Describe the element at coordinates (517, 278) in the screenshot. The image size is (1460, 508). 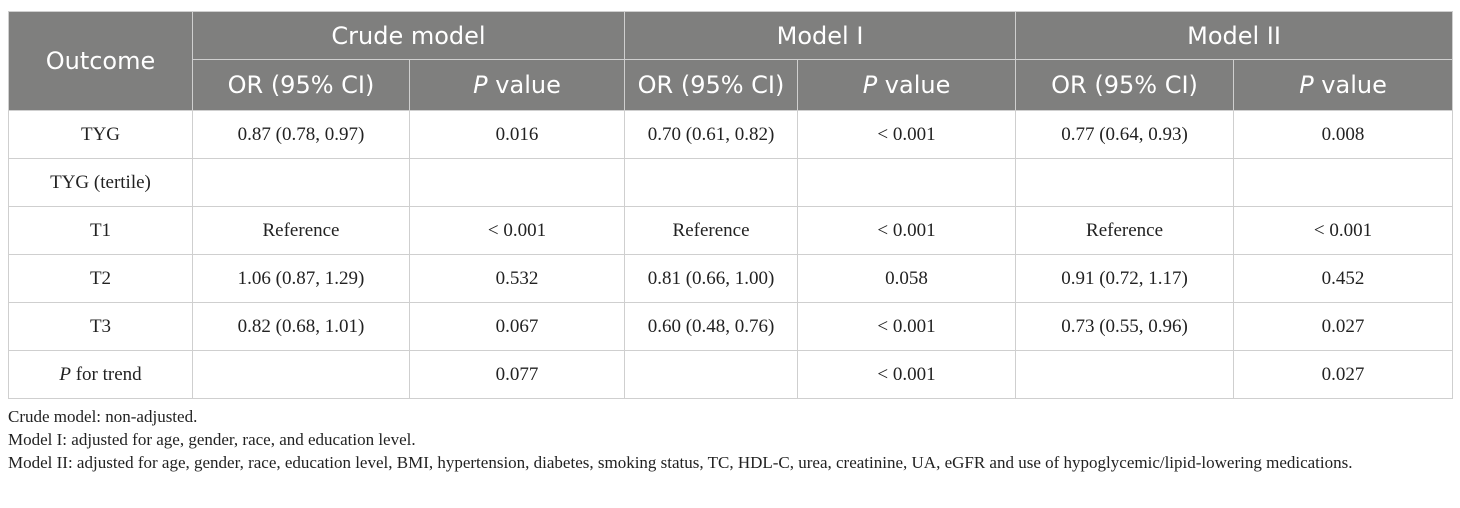
I see `table-cell: 0.532` at that location.